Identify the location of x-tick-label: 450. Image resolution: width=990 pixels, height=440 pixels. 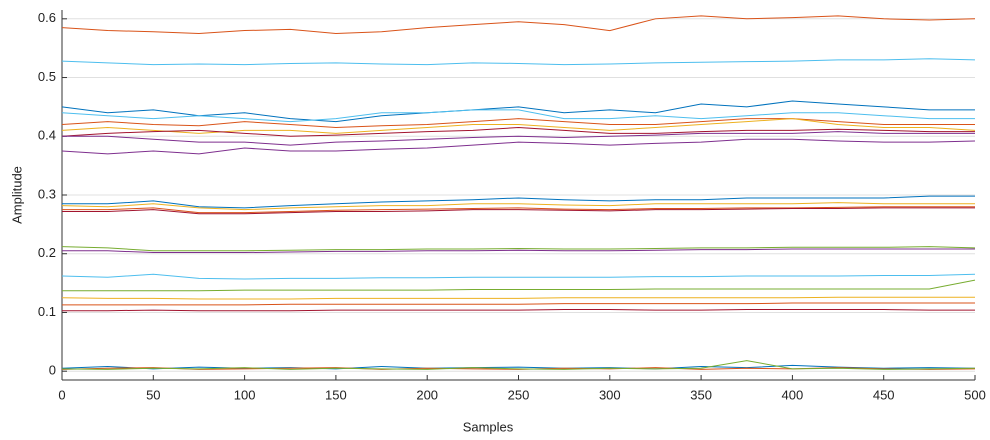
(884, 394).